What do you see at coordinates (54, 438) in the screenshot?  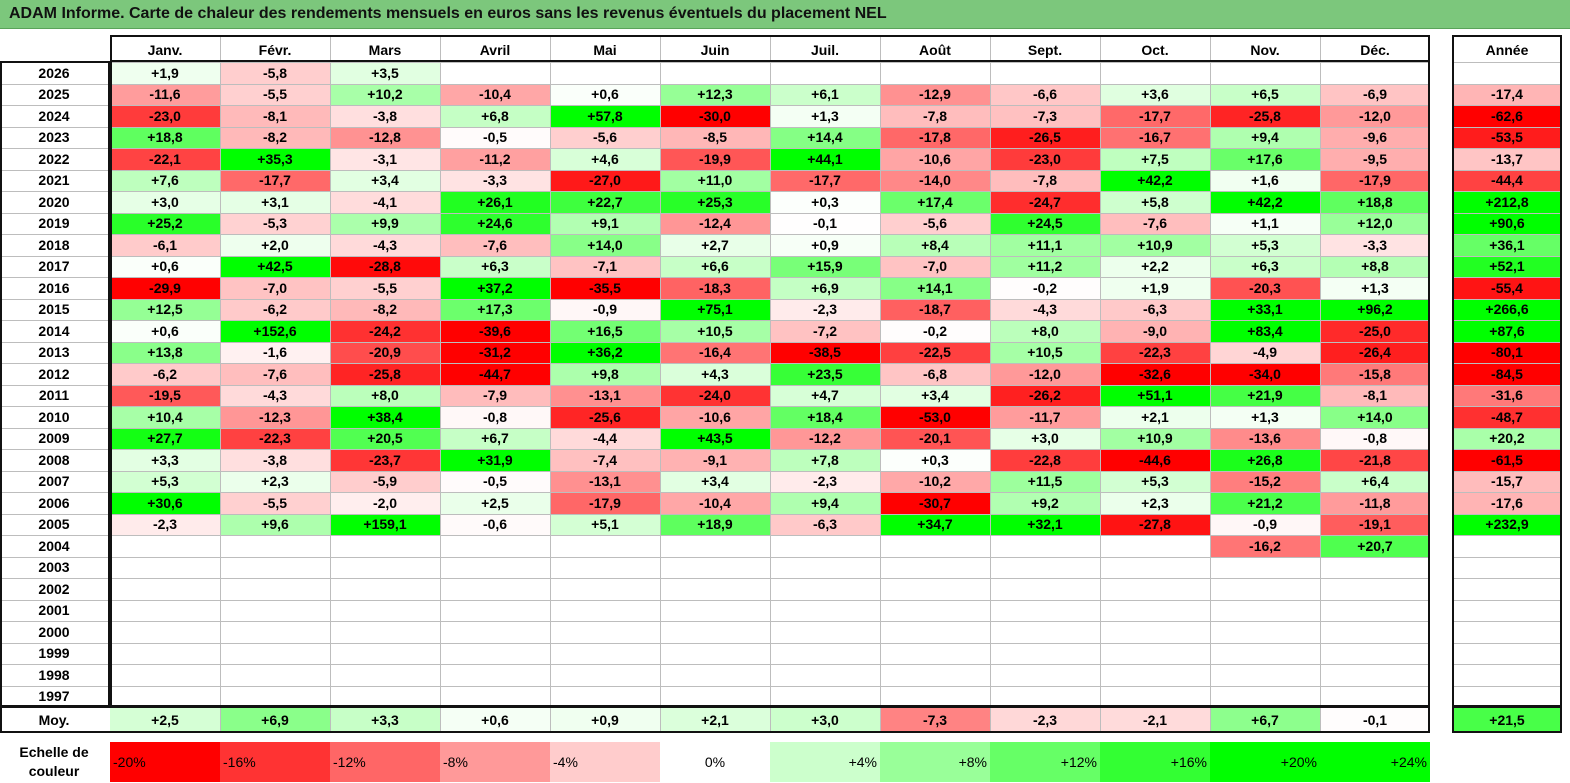 I see `year-label: 2009` at bounding box center [54, 438].